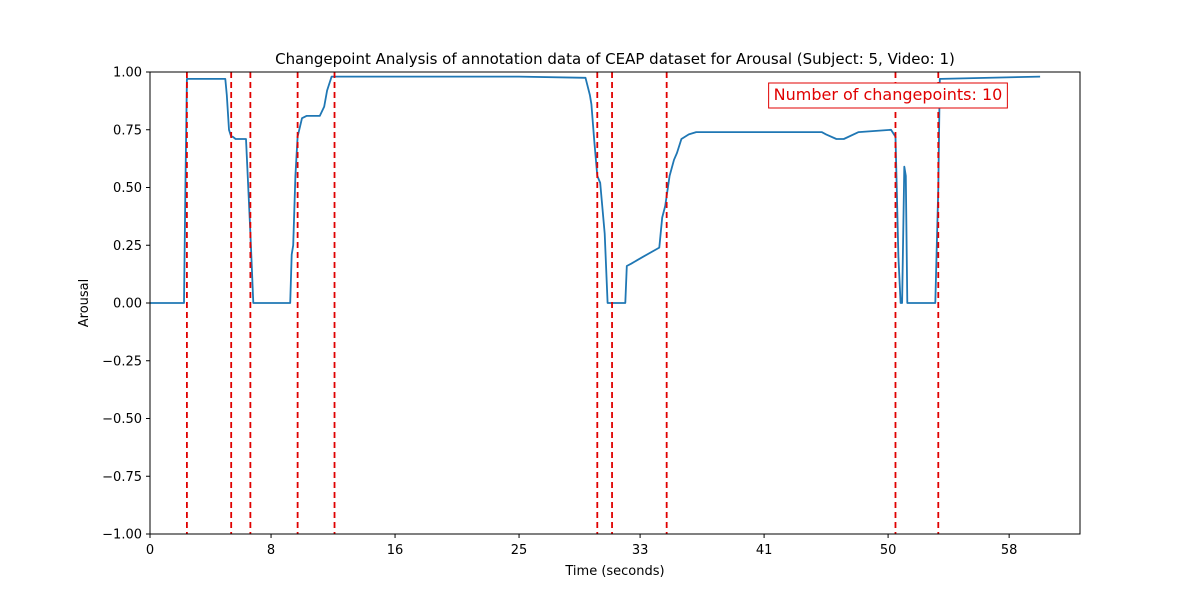  I want to click on y-tick-label: −0.25, so click(122, 361).